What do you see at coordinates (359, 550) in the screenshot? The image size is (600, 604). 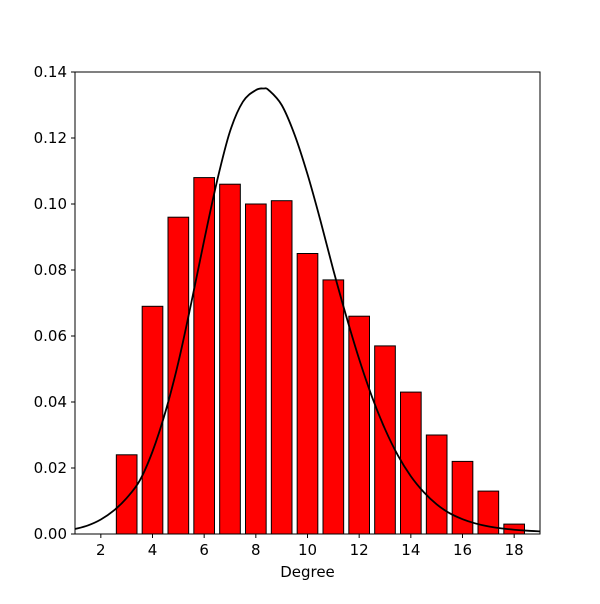 I see `x-tick-label: 12` at bounding box center [359, 550].